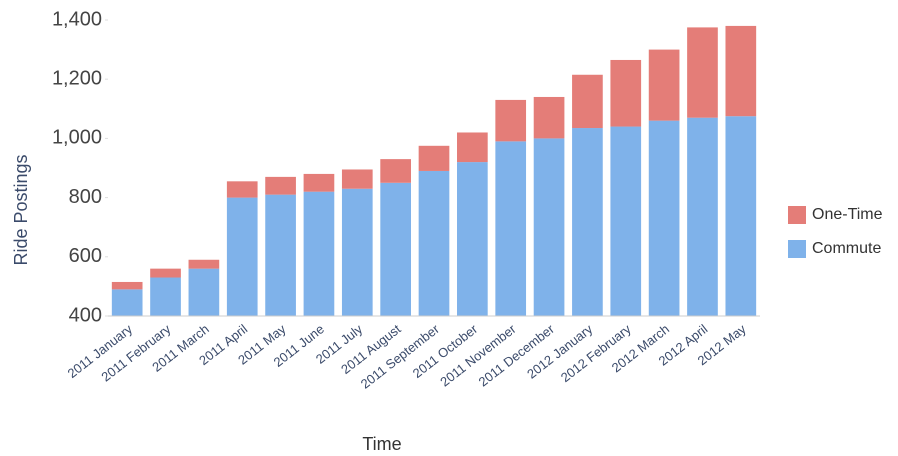 The image size is (898, 456). Describe the element at coordinates (847, 214) in the screenshot. I see `legend-label: One-Time` at that location.